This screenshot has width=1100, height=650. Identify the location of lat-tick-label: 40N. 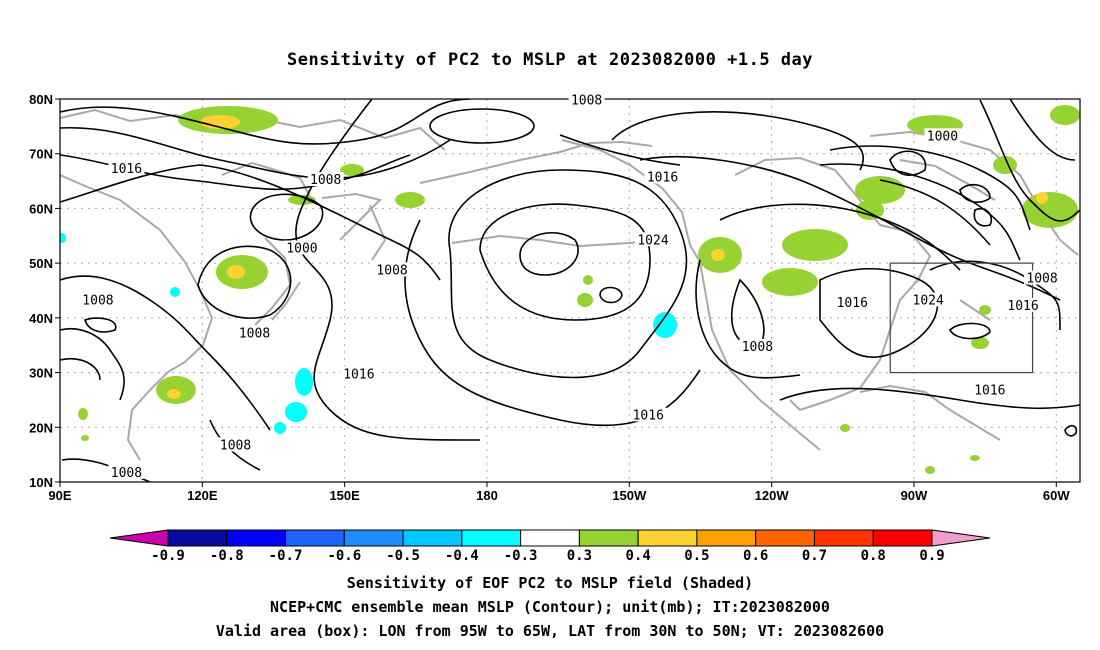
(41, 318).